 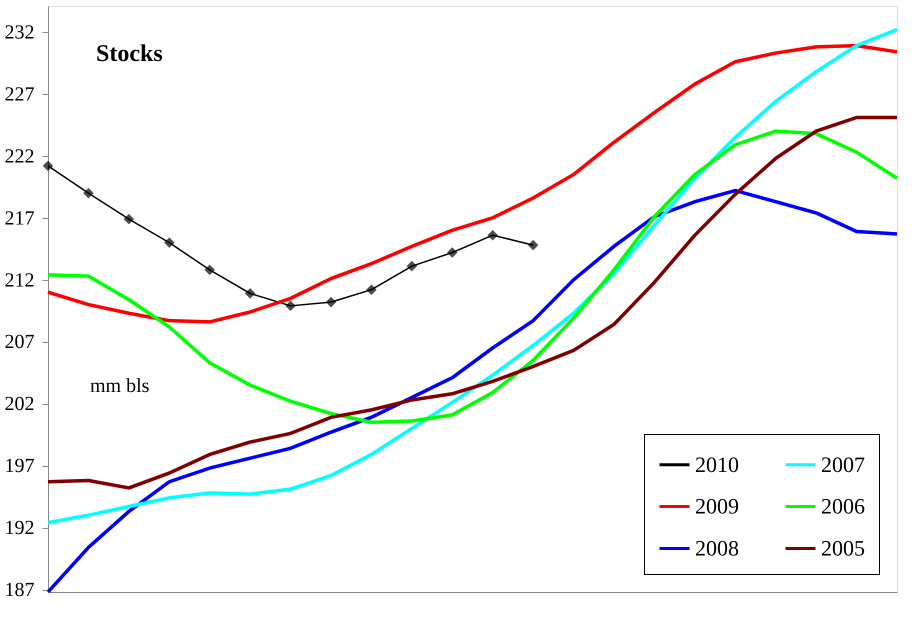 I want to click on annotation: Stocks, so click(x=129, y=54).